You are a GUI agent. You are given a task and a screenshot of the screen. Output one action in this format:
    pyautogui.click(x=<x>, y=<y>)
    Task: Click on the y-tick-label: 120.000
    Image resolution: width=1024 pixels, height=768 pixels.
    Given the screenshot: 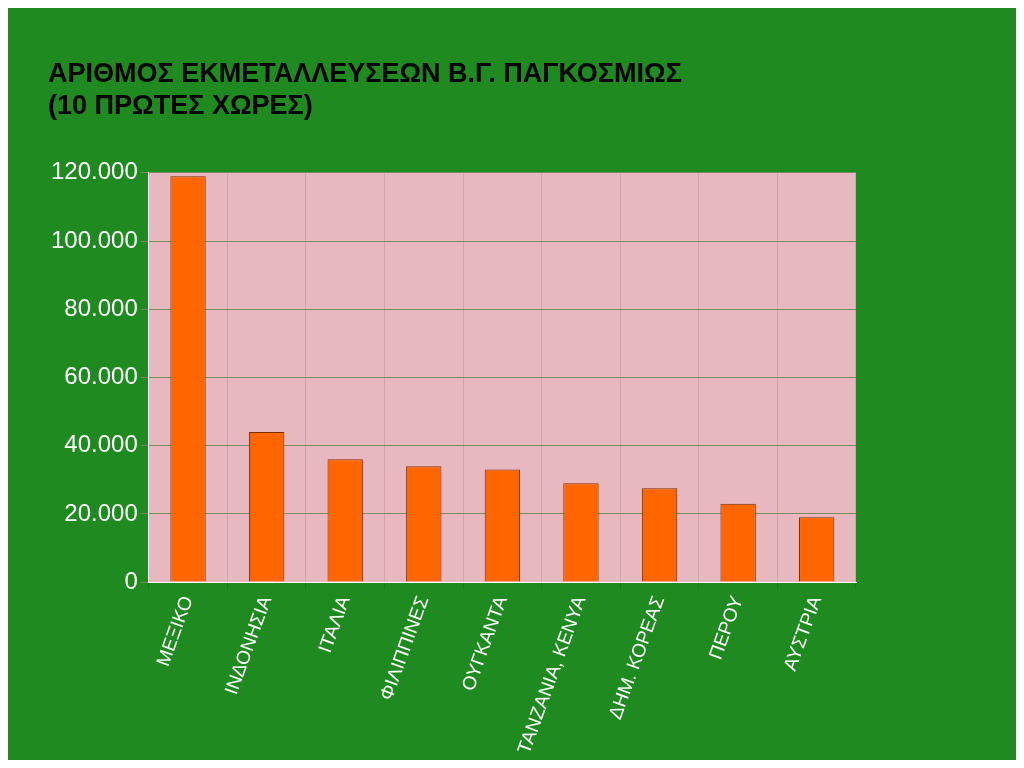 What is the action you would take?
    pyautogui.click(x=94, y=171)
    